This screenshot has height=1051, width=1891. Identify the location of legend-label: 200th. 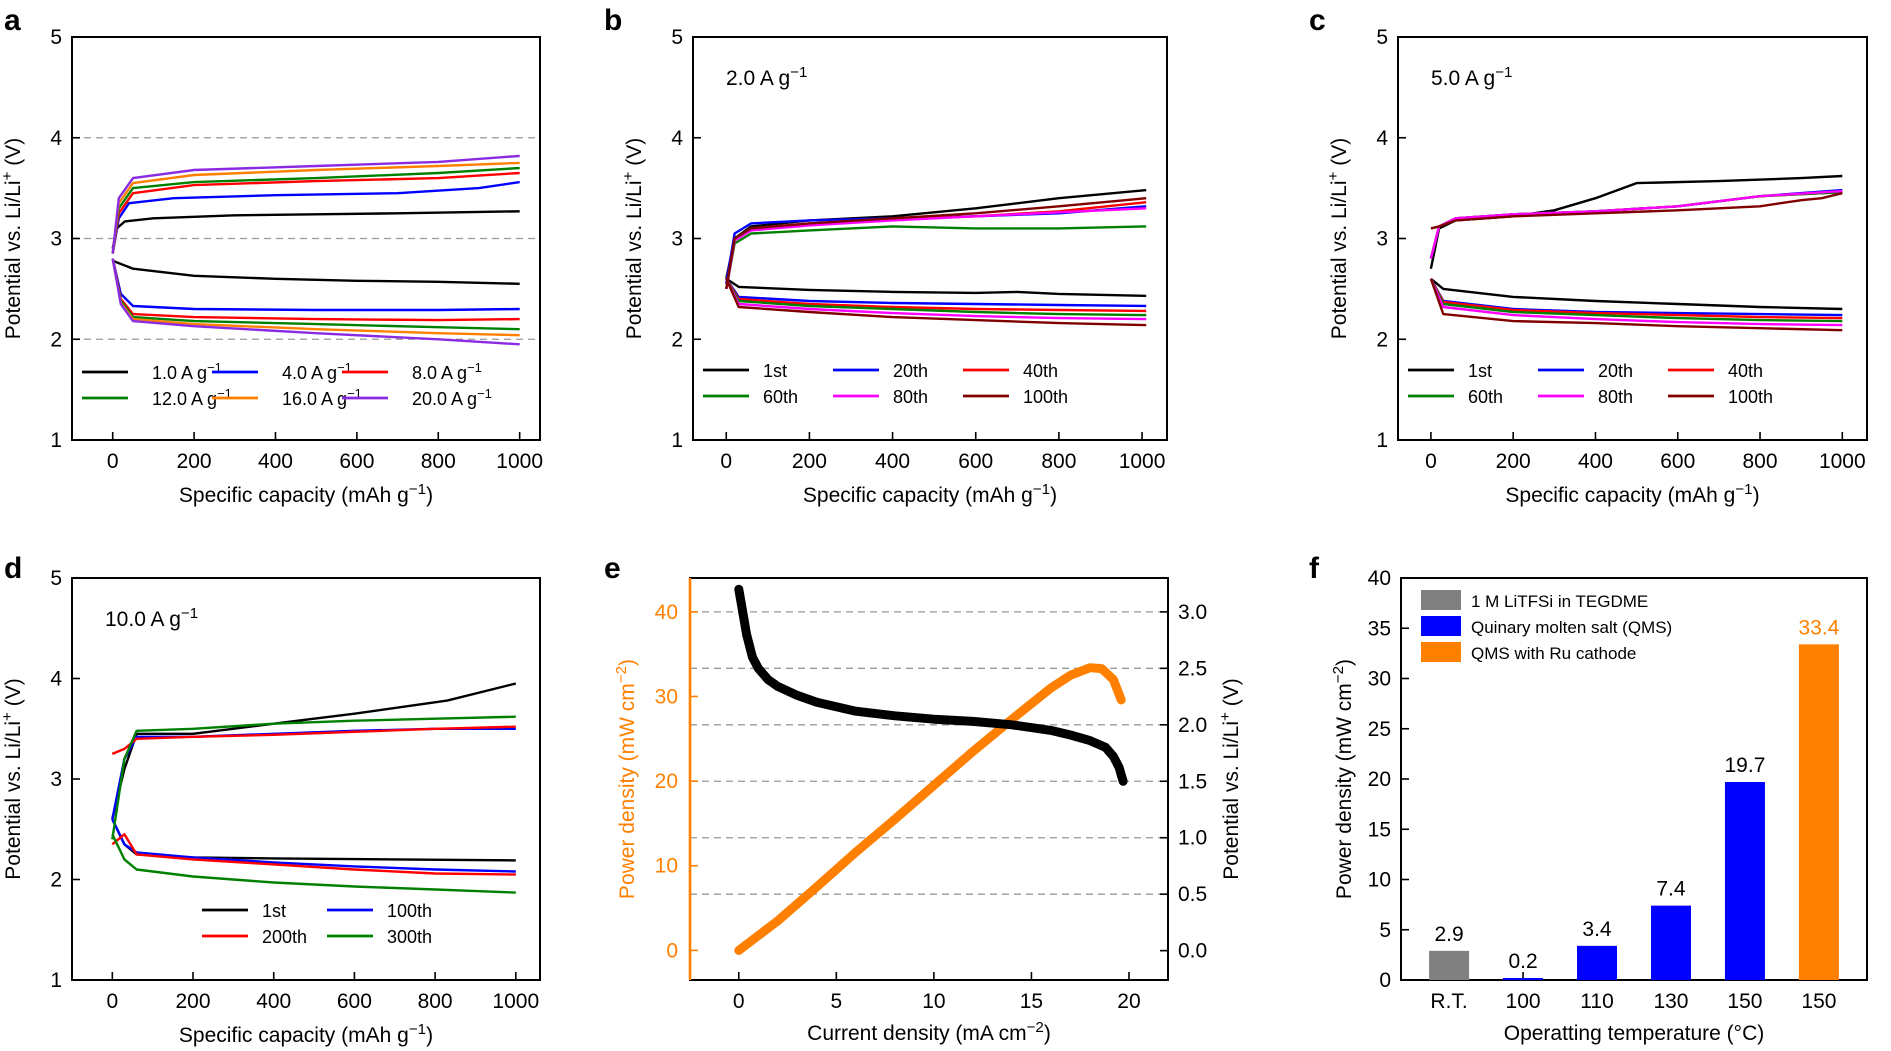
(284, 937).